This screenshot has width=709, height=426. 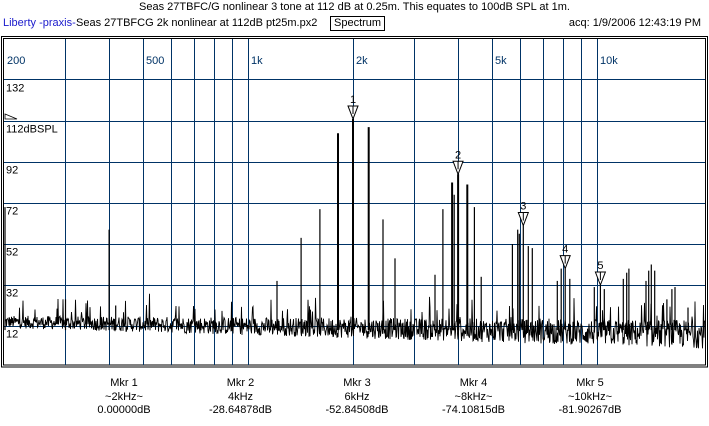 I want to click on marker-readout: Mkr 1 ~2kHz~ 0.00000dB, so click(x=124, y=397).